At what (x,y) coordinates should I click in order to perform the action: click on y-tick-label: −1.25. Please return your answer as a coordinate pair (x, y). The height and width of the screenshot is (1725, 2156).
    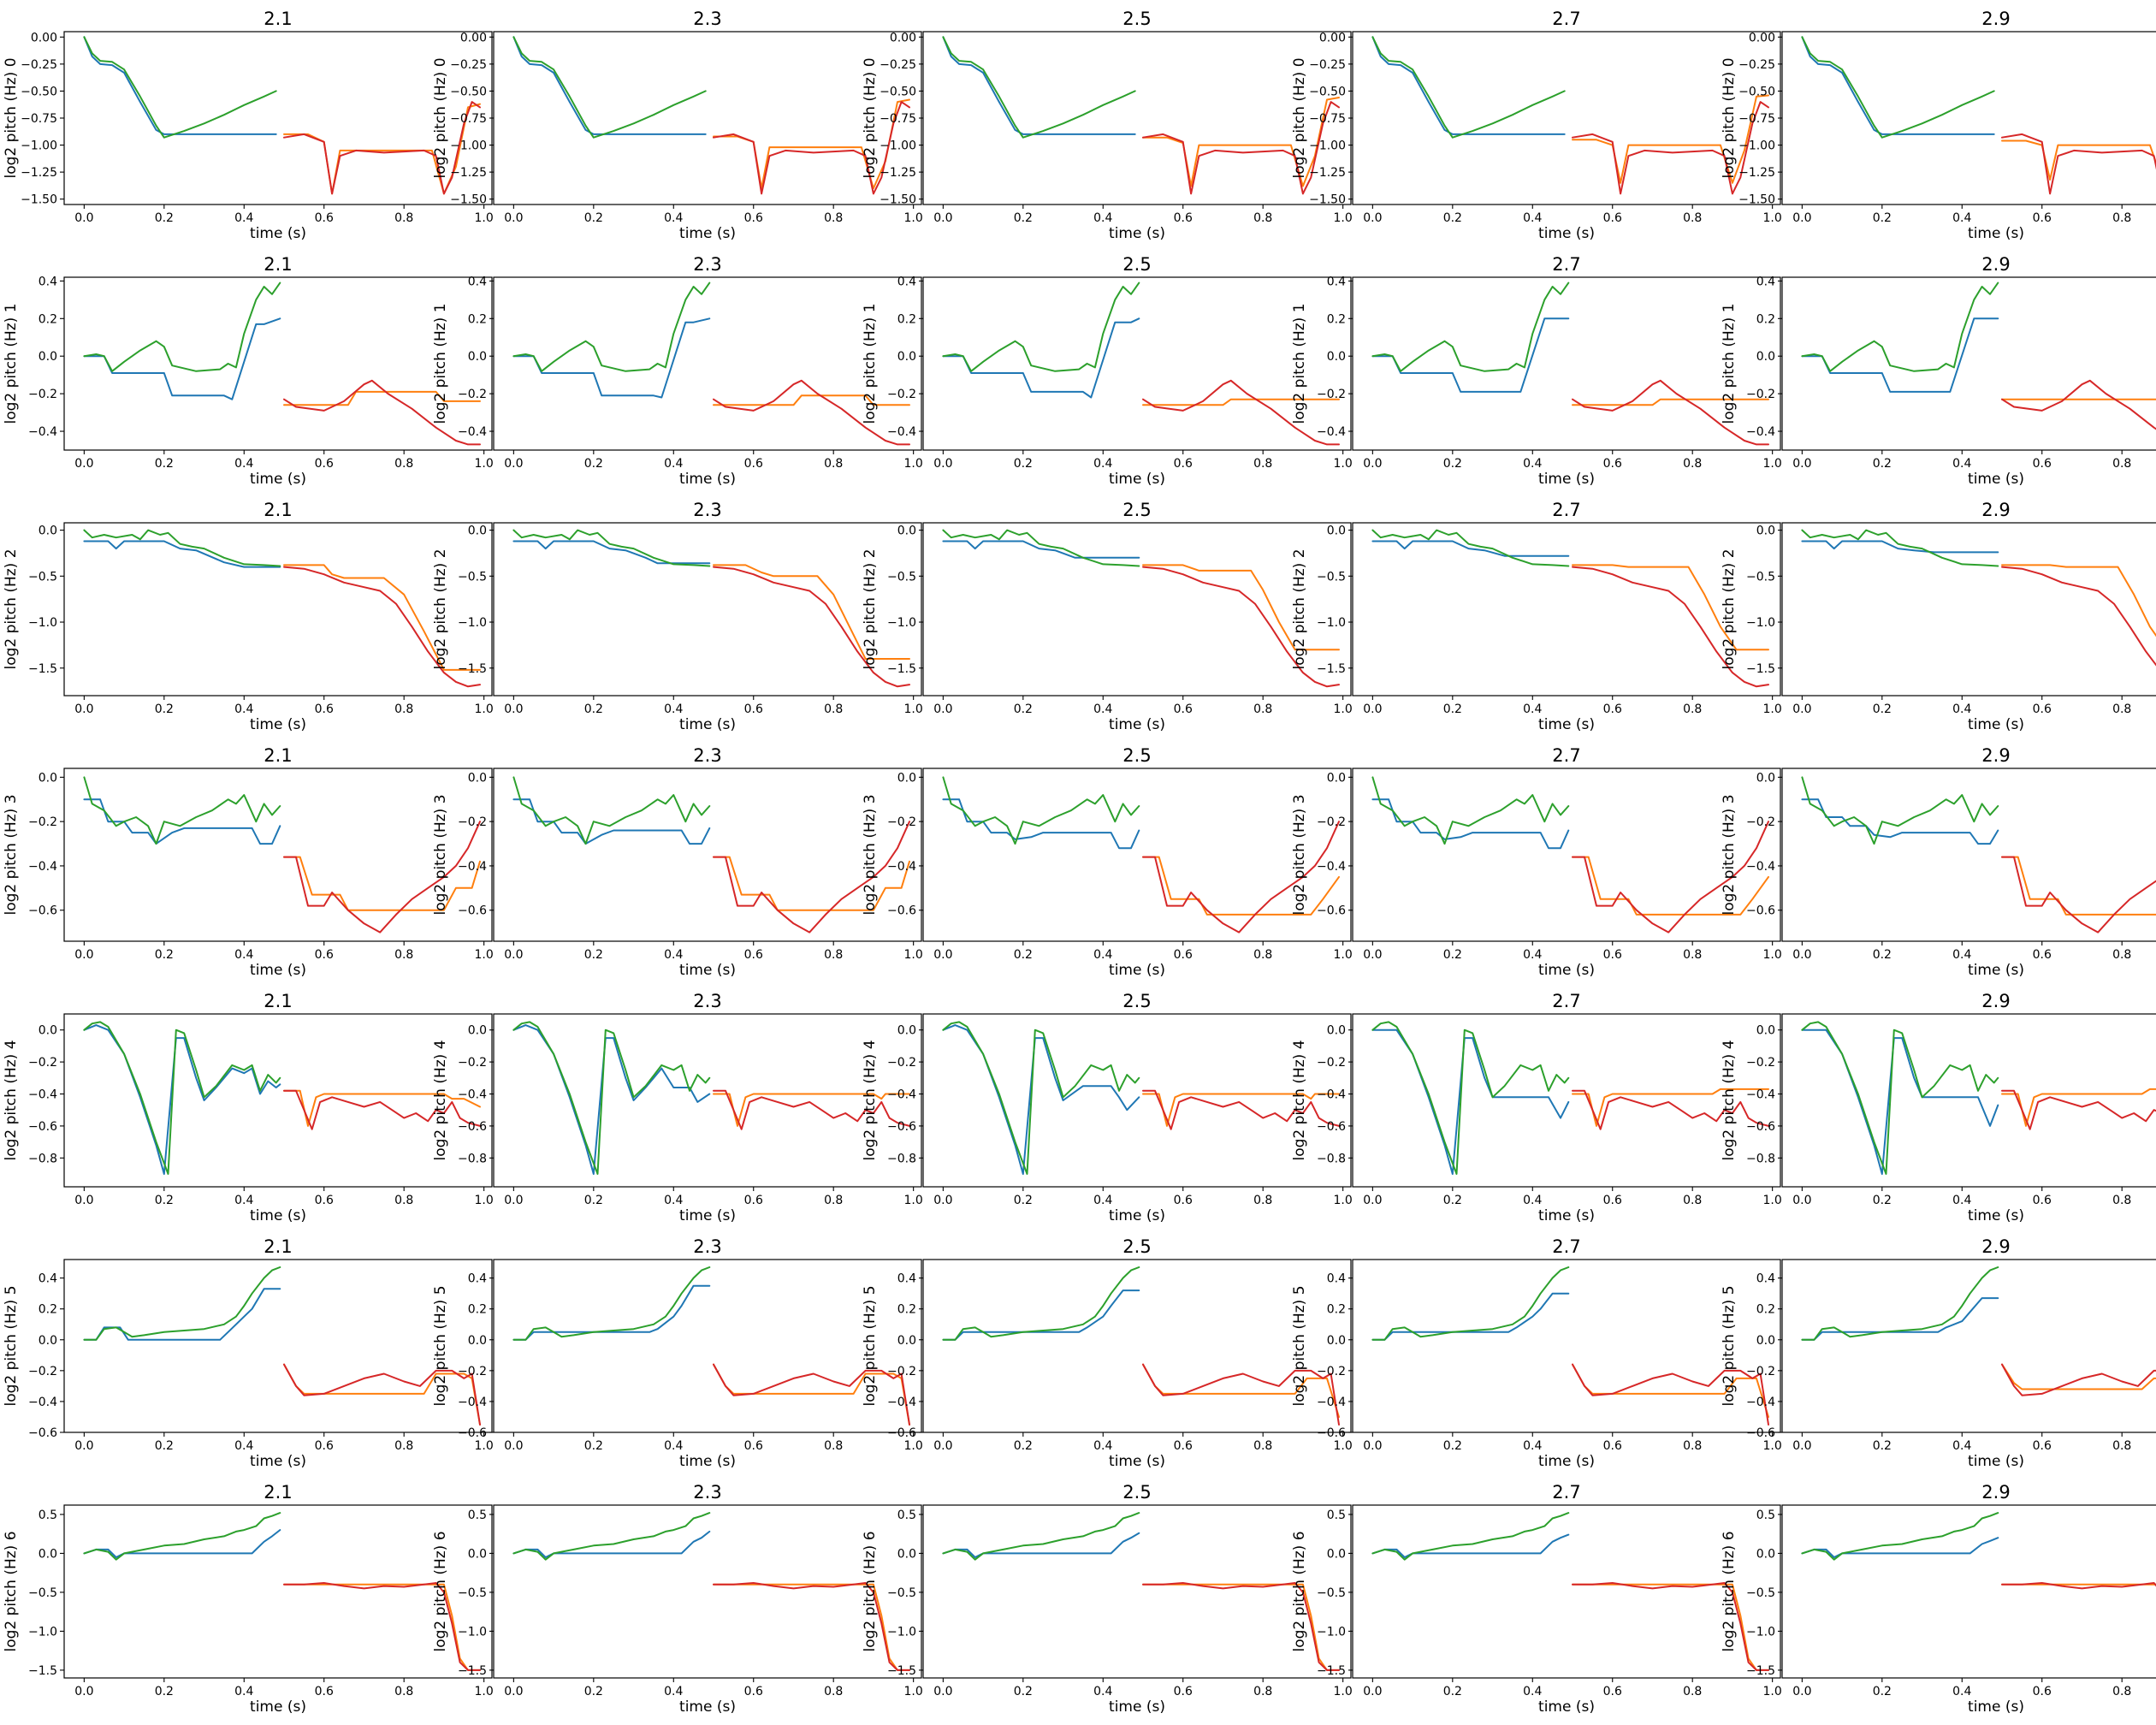
    Looking at the image, I should click on (468, 173).